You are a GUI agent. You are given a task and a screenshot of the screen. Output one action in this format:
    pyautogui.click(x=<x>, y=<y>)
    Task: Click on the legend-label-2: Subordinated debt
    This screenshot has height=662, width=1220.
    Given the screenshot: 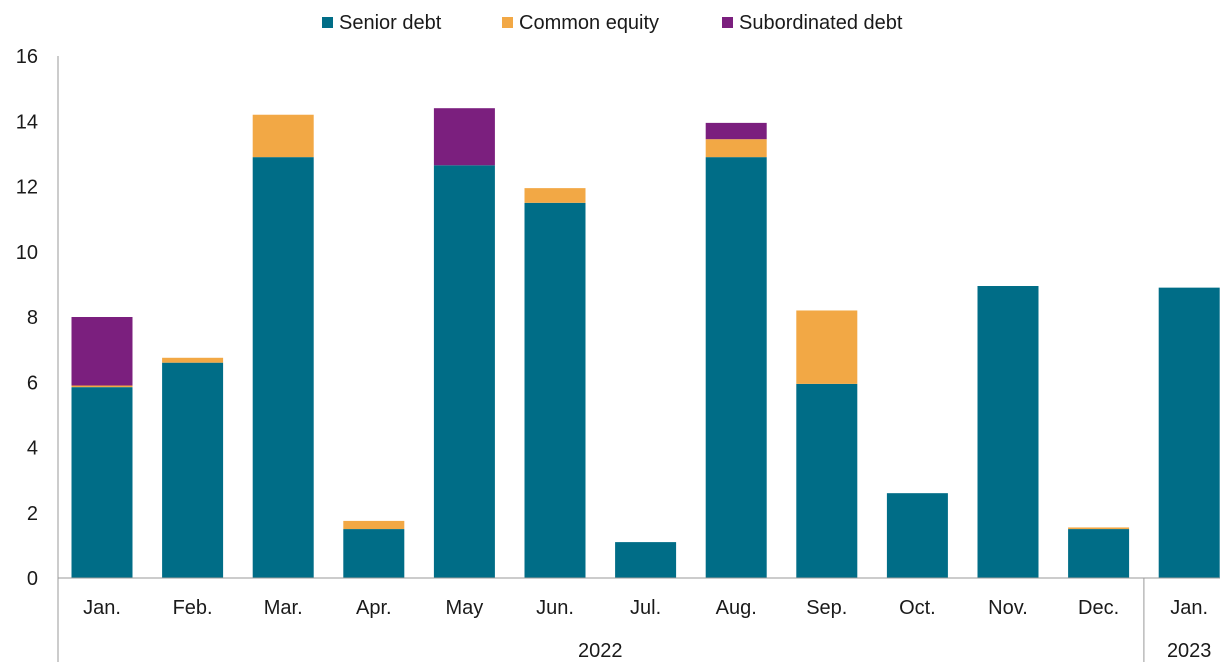 What is the action you would take?
    pyautogui.click(x=821, y=23)
    